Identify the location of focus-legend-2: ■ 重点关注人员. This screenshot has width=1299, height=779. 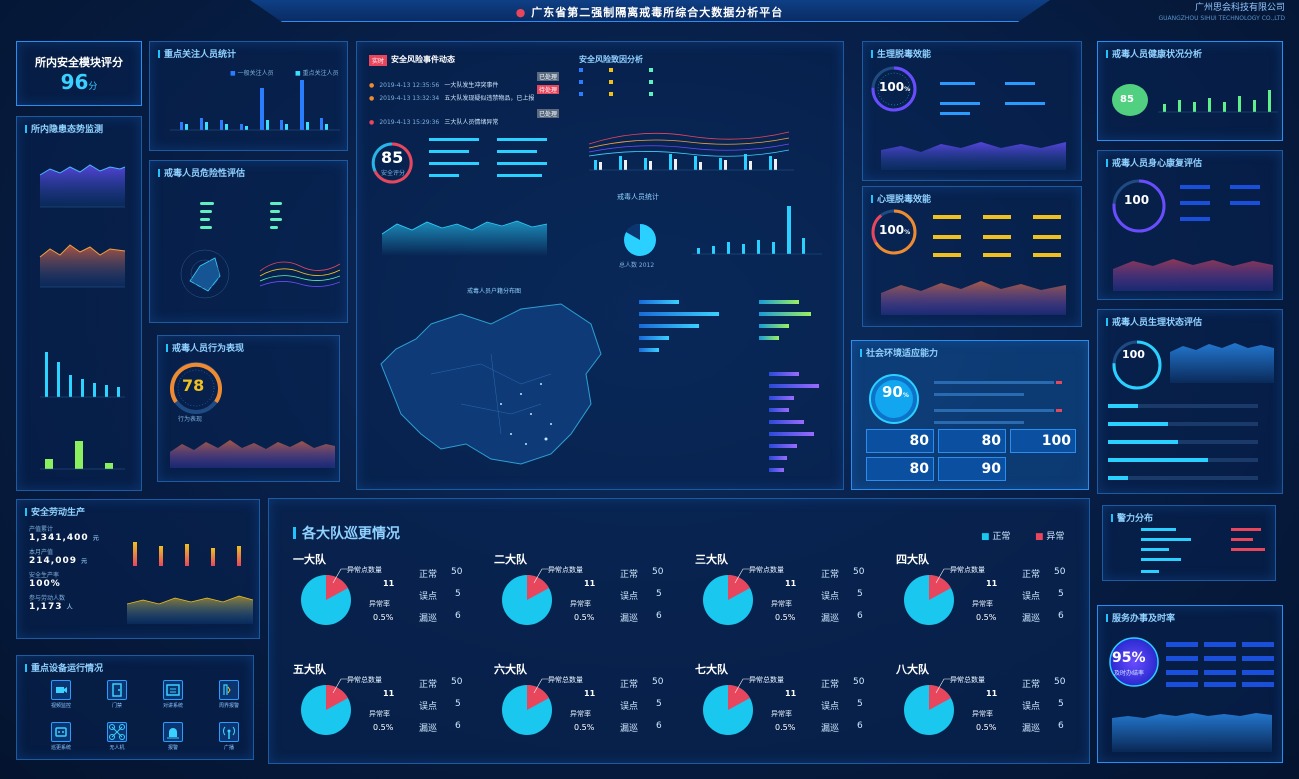
(317, 73).